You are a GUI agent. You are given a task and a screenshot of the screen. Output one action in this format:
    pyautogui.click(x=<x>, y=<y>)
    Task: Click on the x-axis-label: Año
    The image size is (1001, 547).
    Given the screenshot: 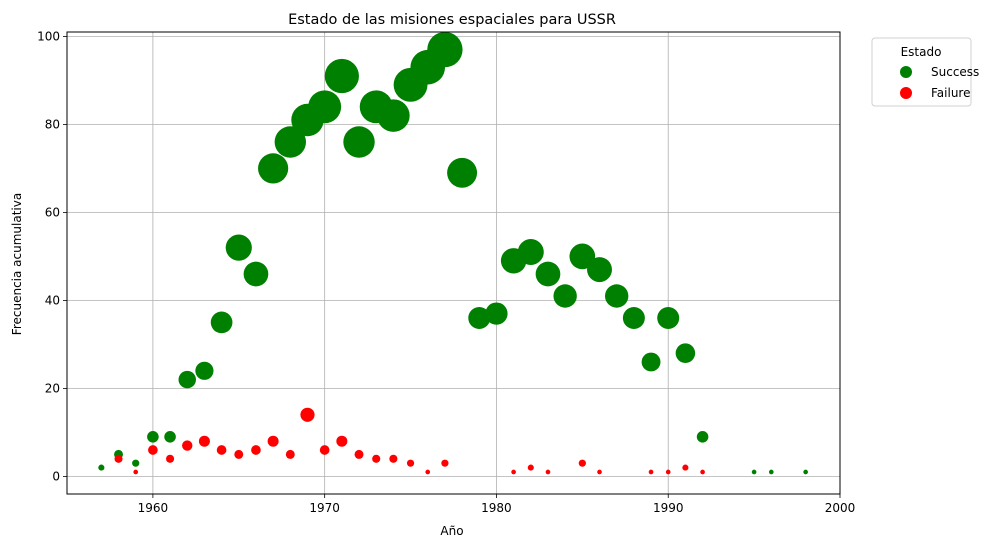 What is the action you would take?
    pyautogui.click(x=451, y=531)
    